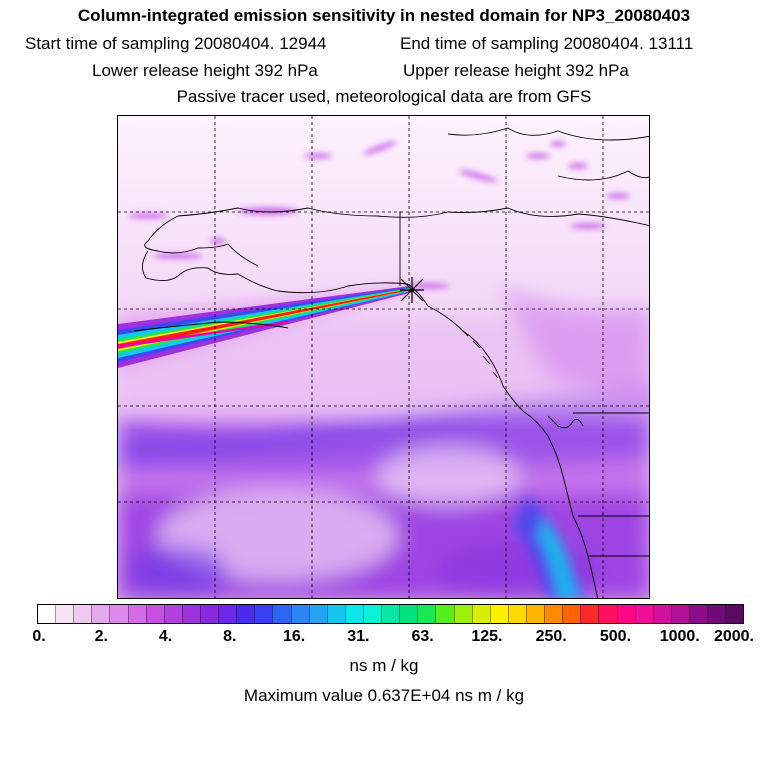  I want to click on maximum-value-label: Maximum value 0.637E+04 ns m / kg, so click(384, 695).